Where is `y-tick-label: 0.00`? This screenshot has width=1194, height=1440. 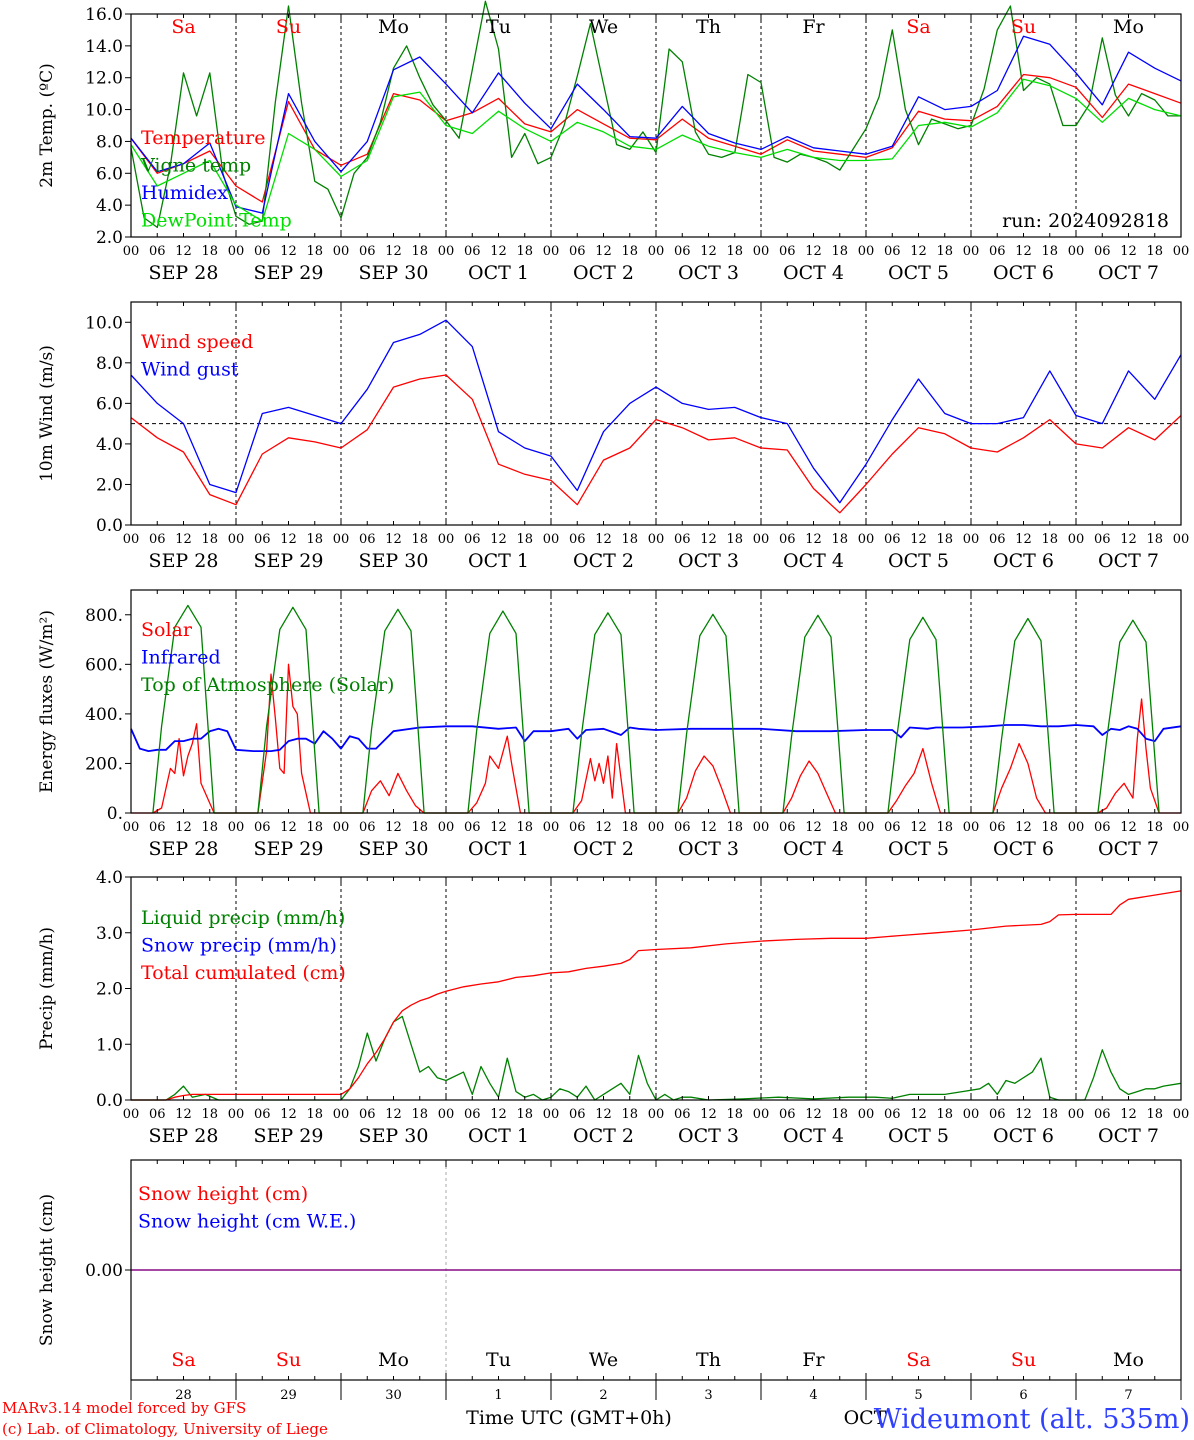 y-tick-label: 0.00 is located at coordinates (104, 1271).